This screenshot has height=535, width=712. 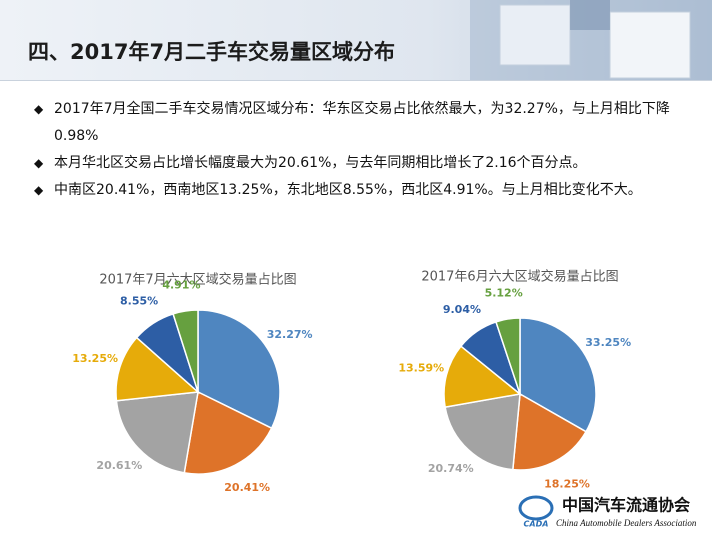 I want to click on chart-title: 2017年7月六大区域交易量占比图, so click(x=197, y=280).